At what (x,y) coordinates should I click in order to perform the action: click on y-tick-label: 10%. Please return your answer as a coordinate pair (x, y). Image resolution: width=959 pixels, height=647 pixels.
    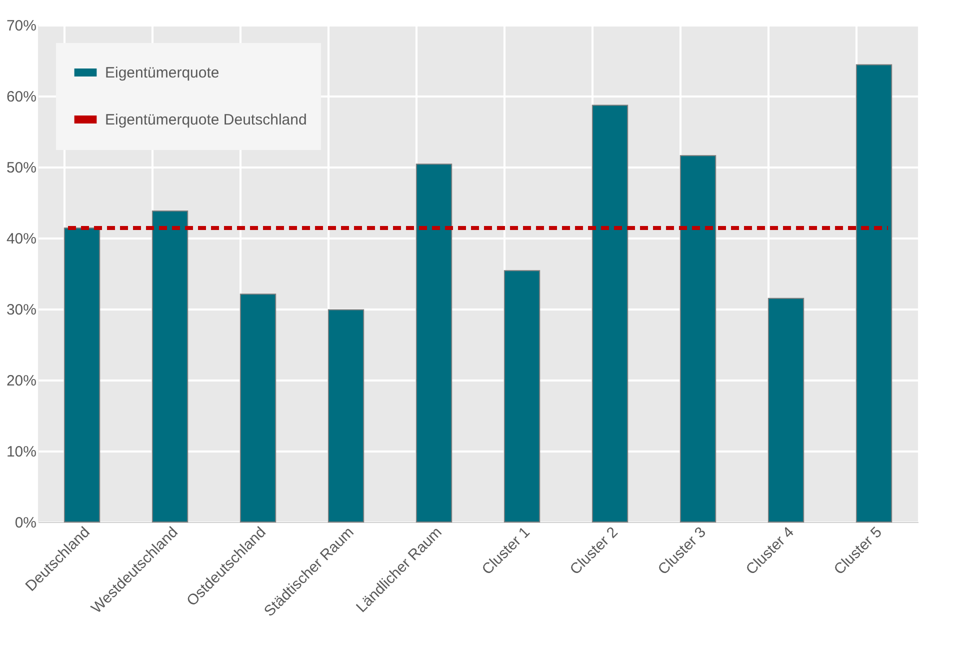
    Looking at the image, I should click on (21, 452).